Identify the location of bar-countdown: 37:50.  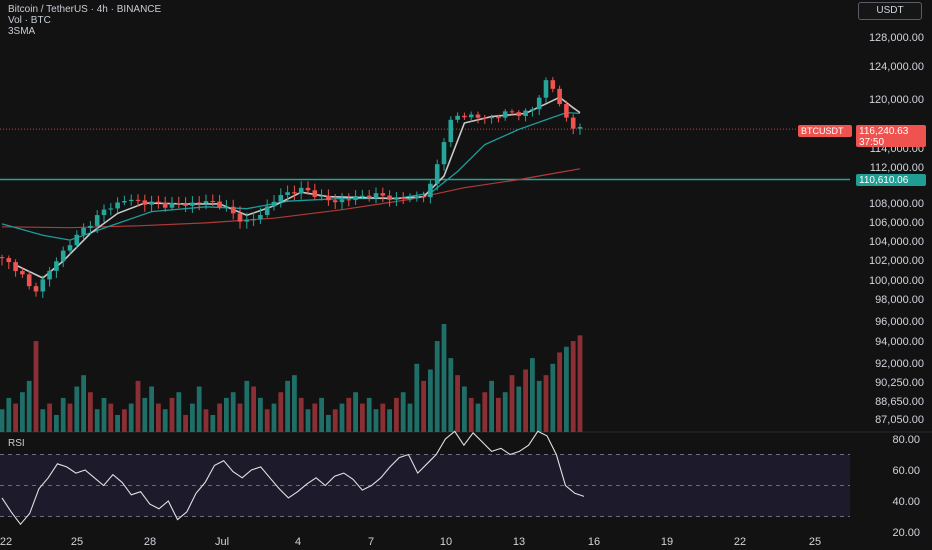
(872, 142).